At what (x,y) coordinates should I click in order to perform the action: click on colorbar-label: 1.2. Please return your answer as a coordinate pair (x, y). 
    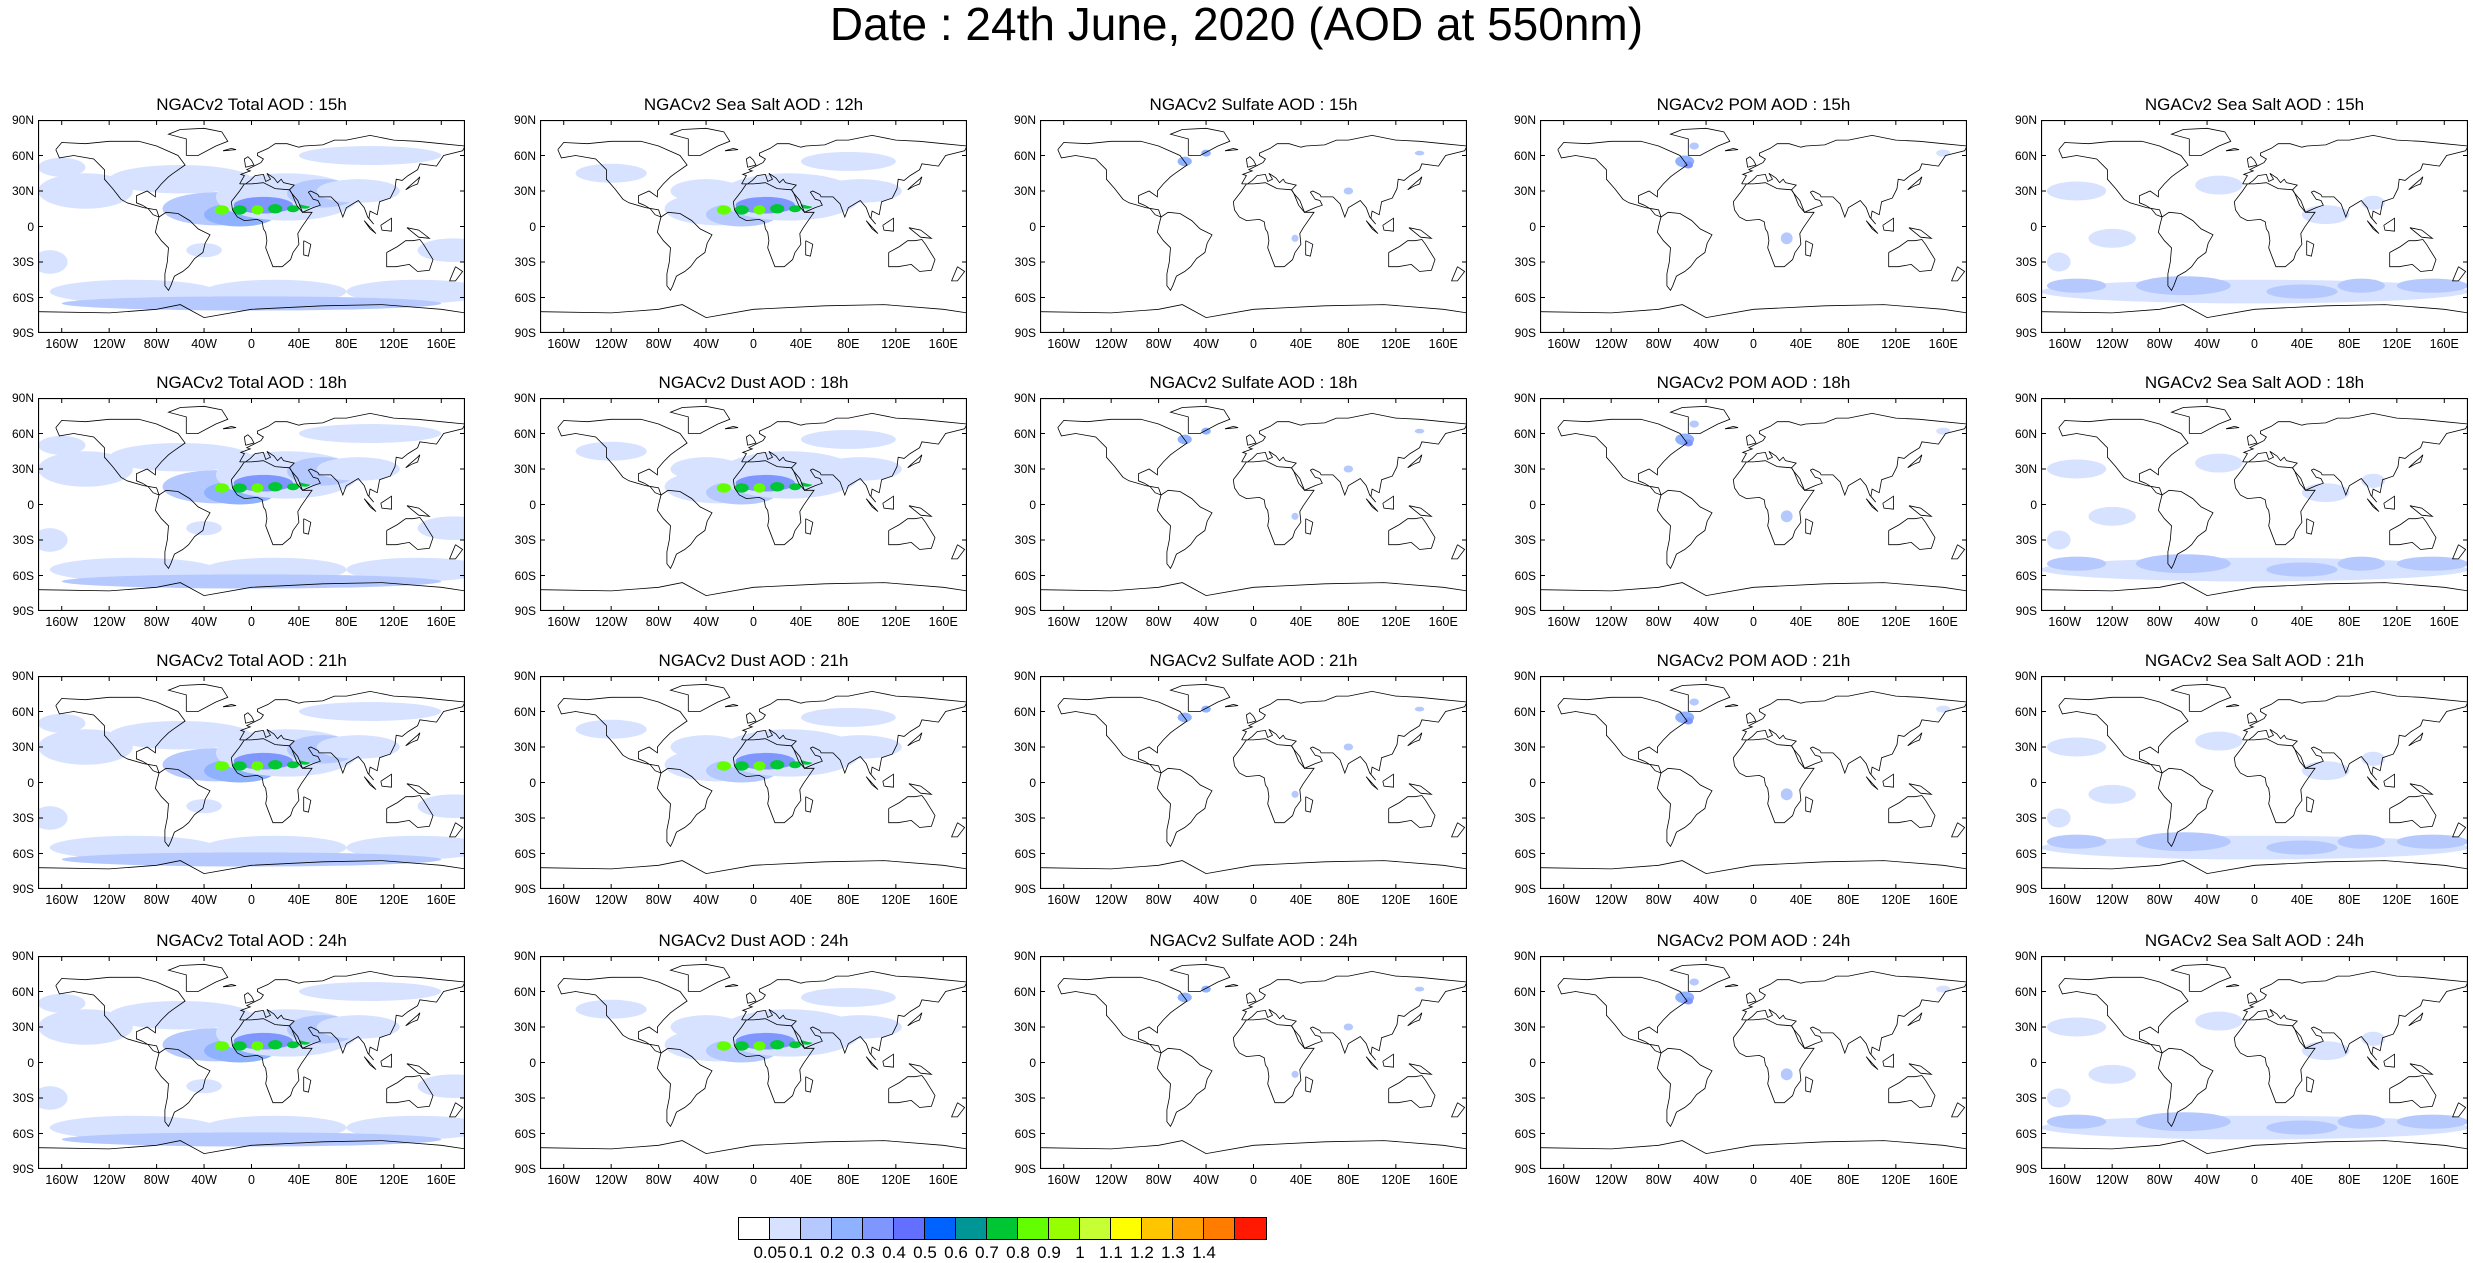
    Looking at the image, I should click on (1142, 1252).